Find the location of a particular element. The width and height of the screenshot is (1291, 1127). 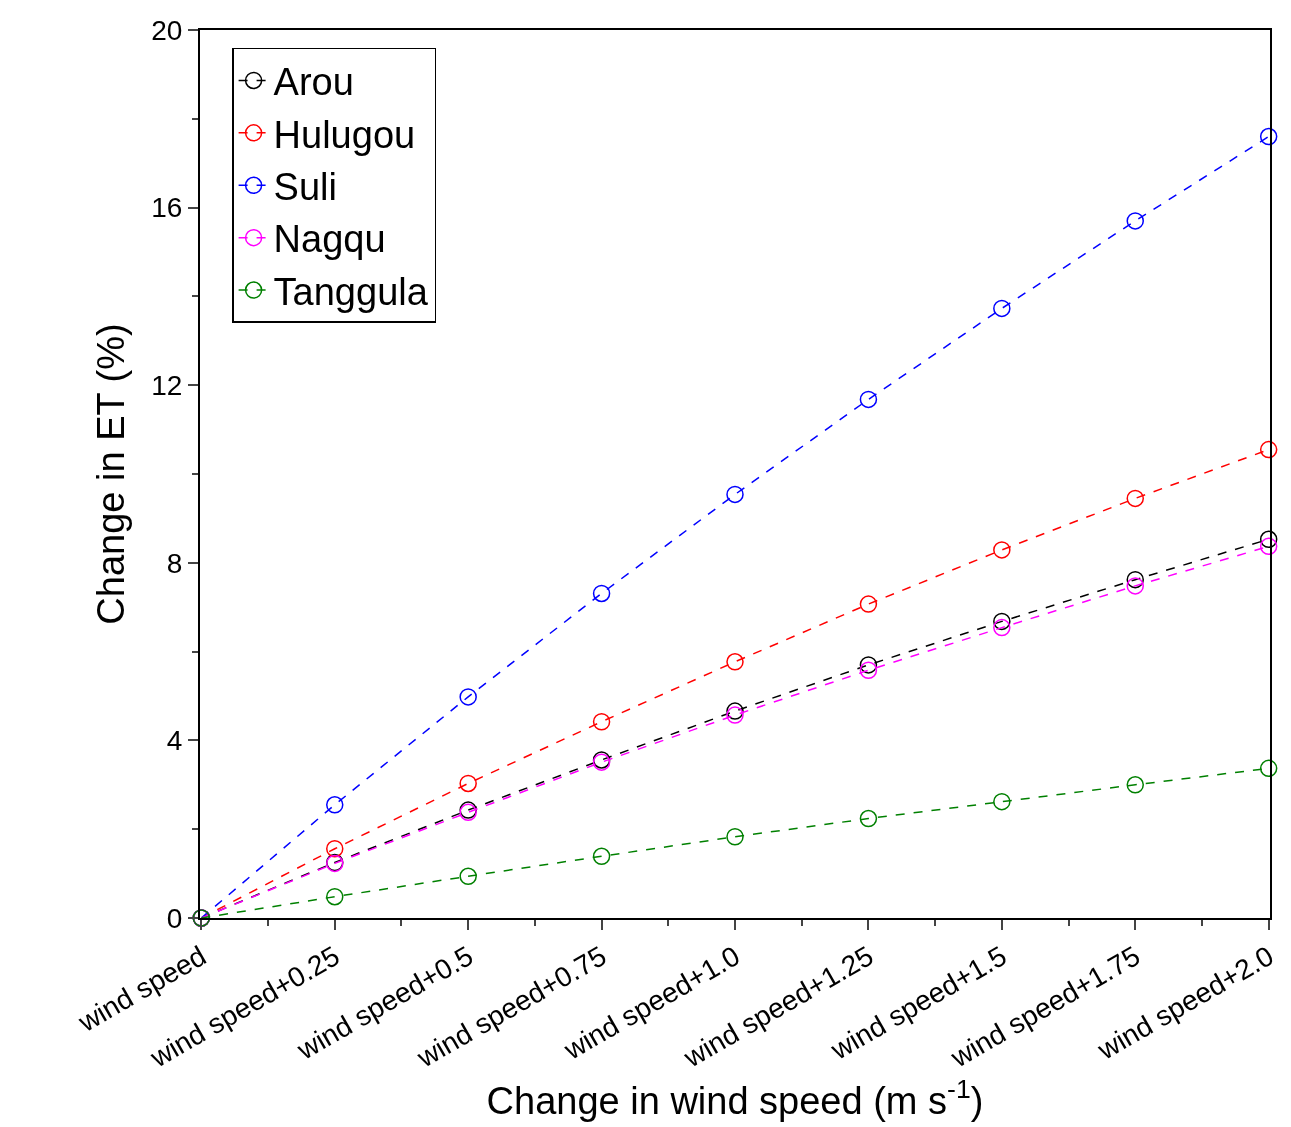

y-tick-label: 8 is located at coordinates (174, 563).